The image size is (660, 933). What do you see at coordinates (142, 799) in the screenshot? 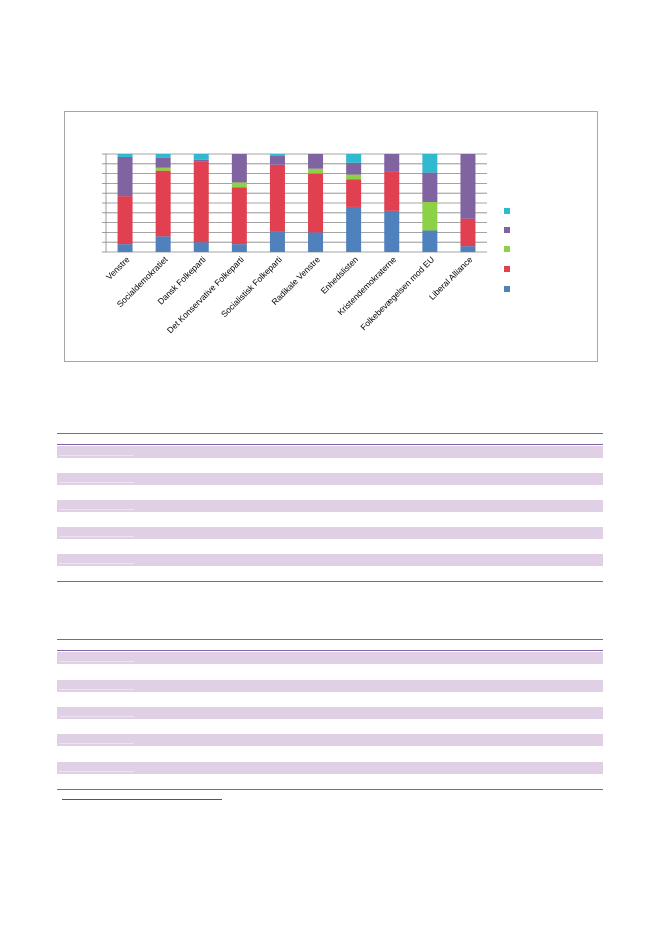
I see `footnote-separator` at bounding box center [142, 799].